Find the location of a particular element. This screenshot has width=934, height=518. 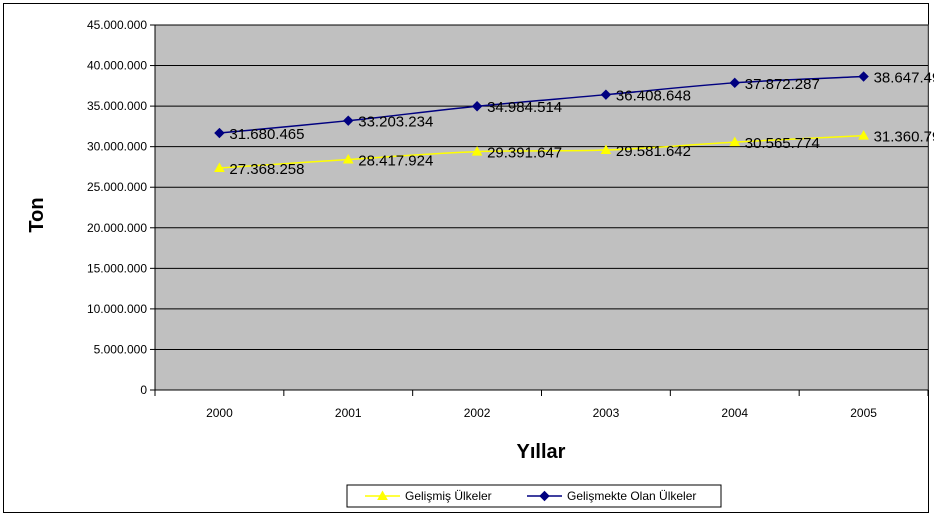

legend-label: Gelişmiş Ülkeler is located at coordinates (448, 496).